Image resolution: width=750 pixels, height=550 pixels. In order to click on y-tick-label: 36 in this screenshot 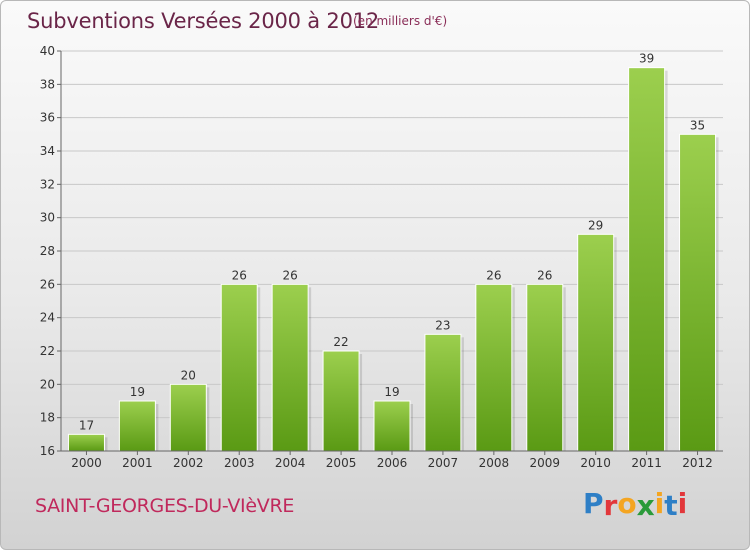, I will do `click(47, 118)`.